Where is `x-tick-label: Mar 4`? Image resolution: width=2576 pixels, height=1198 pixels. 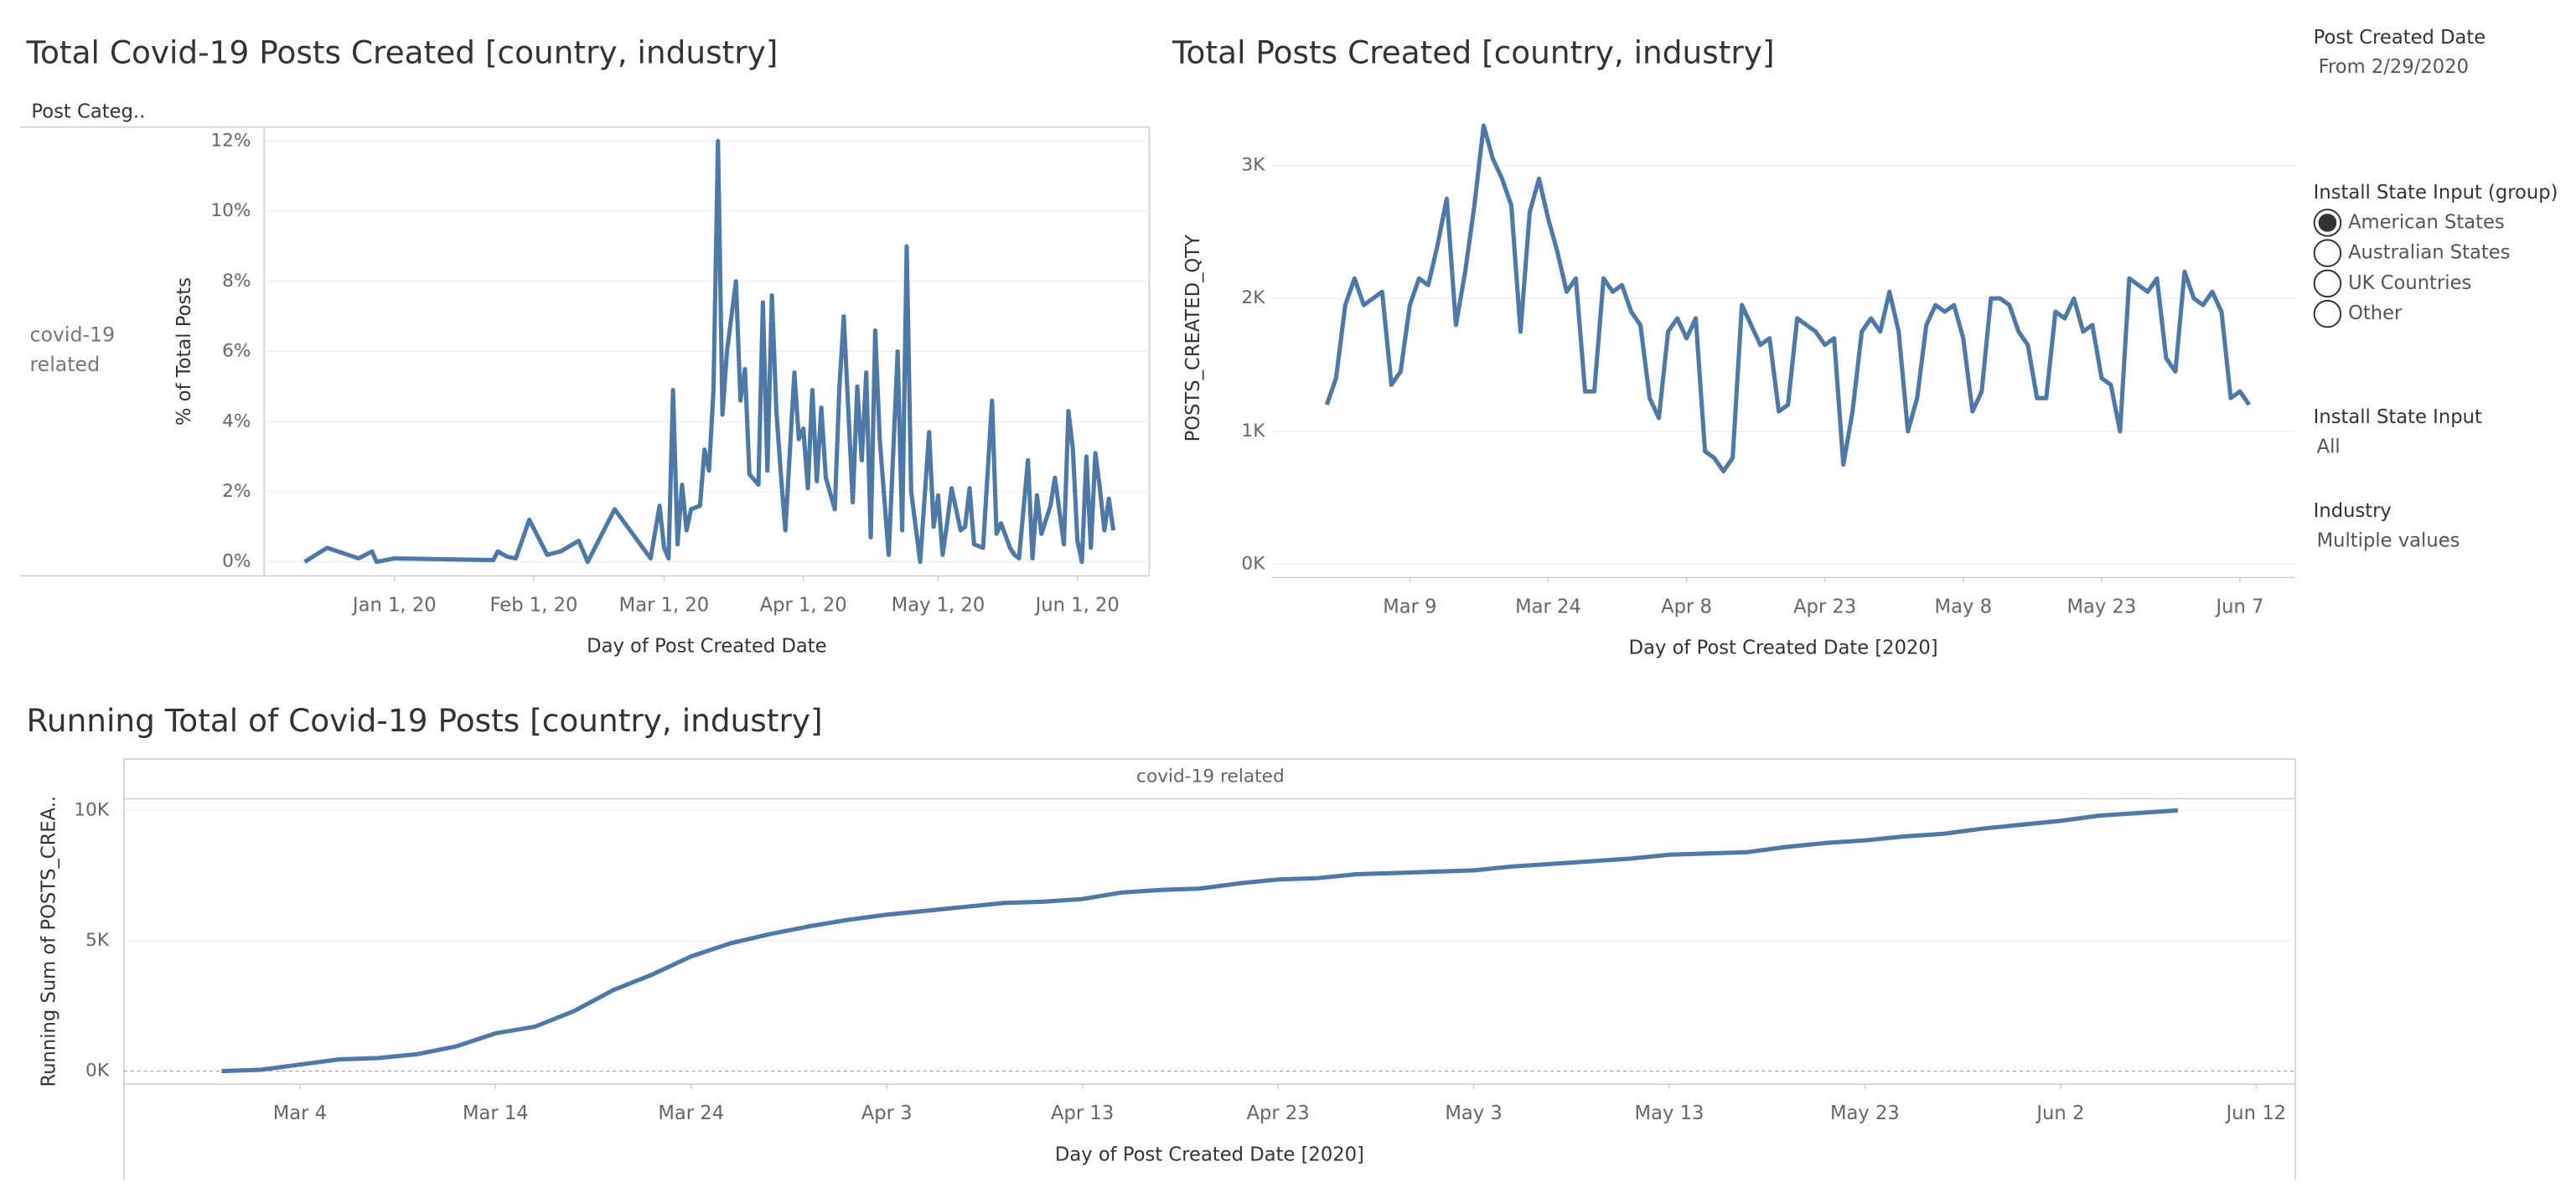
x-tick-label: Mar 4 is located at coordinates (300, 1113).